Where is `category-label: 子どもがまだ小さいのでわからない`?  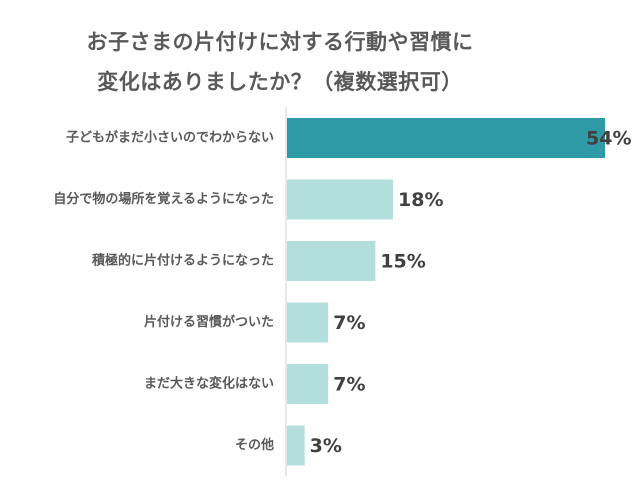 category-label: 子どもがまだ小さいのでわからない is located at coordinates (170, 138).